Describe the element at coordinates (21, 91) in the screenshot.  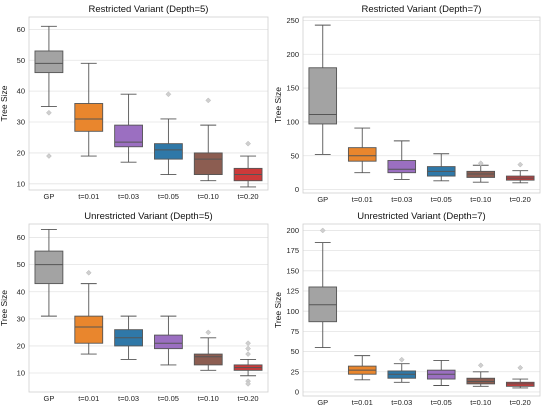
I see `y-tick-label: 40` at that location.